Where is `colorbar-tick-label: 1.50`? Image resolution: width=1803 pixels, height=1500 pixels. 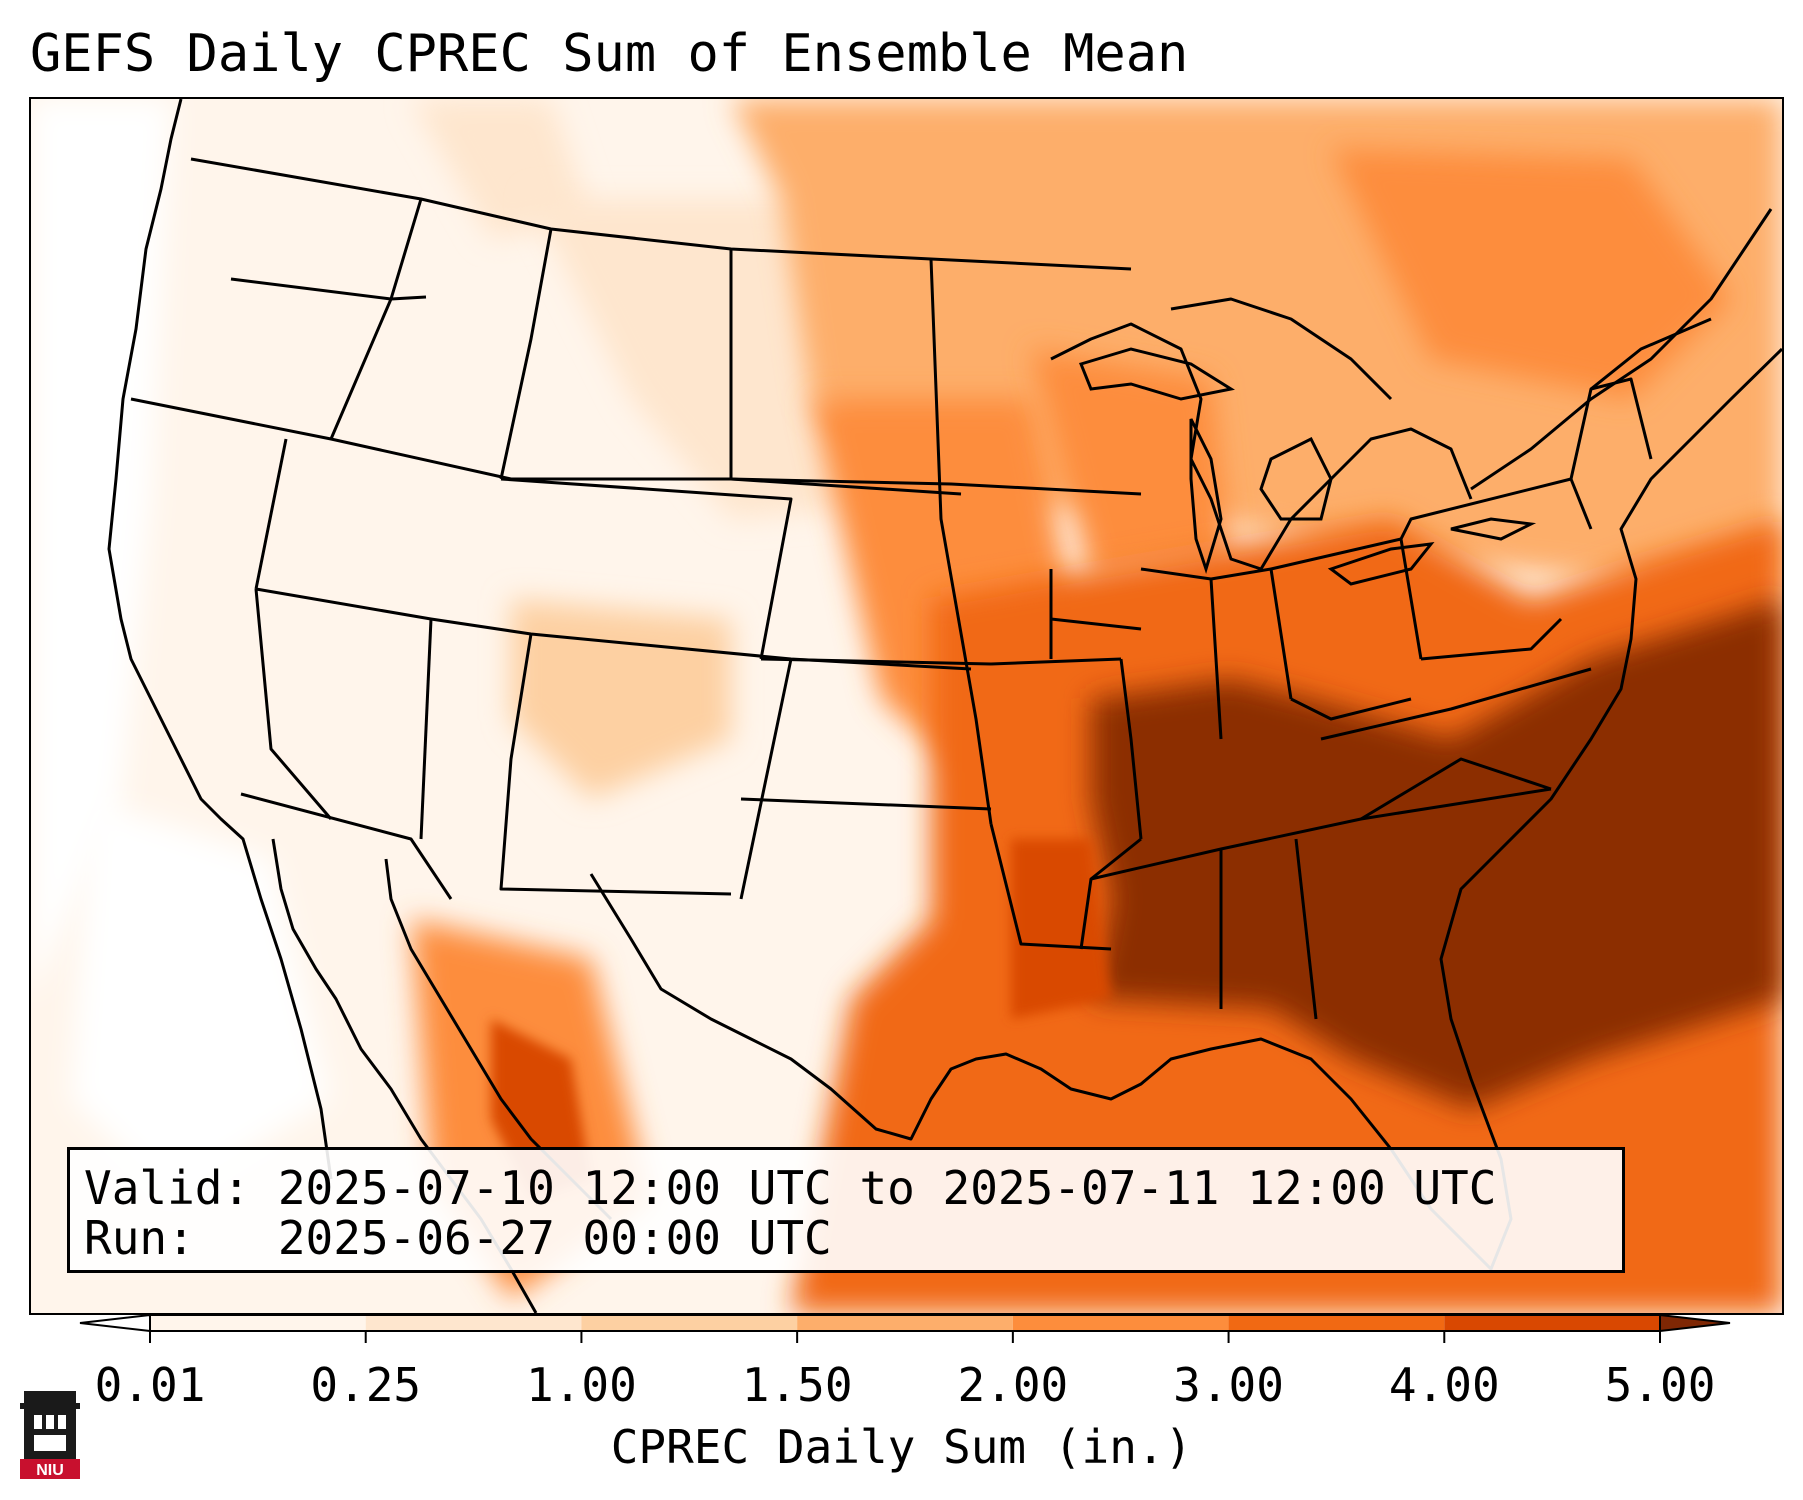
colorbar-tick-label: 1.50 is located at coordinates (797, 1385).